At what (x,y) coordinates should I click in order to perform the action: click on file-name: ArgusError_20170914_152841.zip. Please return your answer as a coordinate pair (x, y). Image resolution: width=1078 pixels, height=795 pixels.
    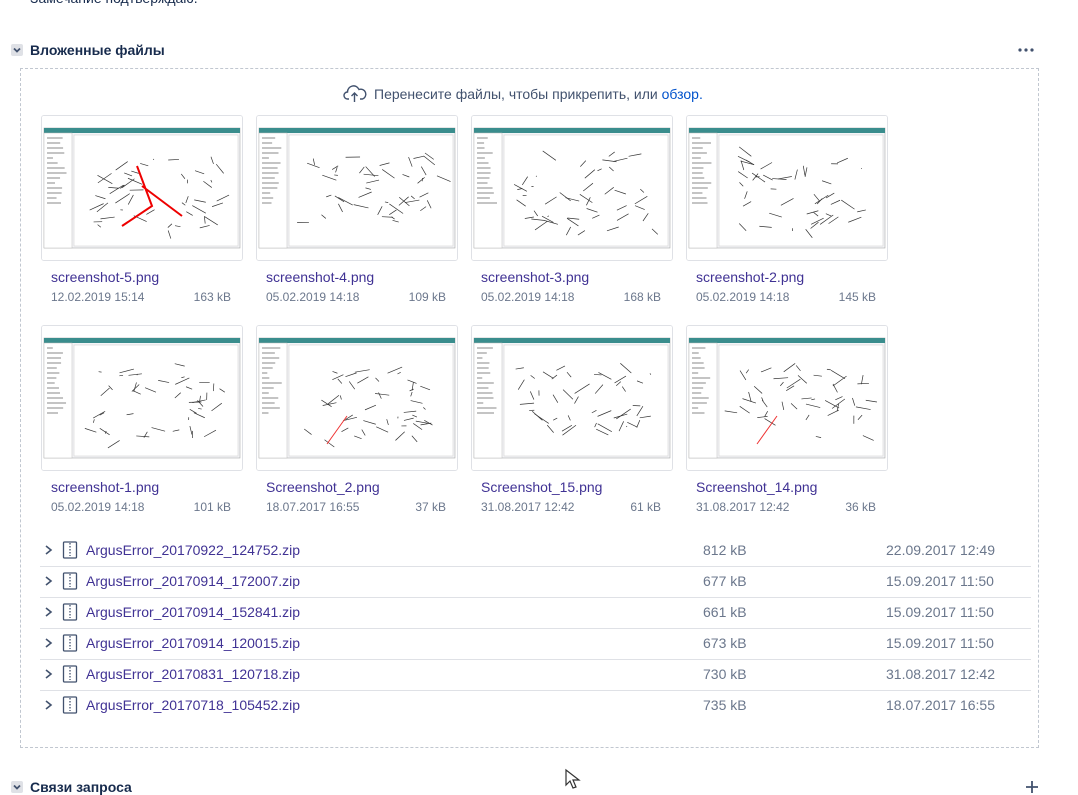
    Looking at the image, I should click on (193, 612).